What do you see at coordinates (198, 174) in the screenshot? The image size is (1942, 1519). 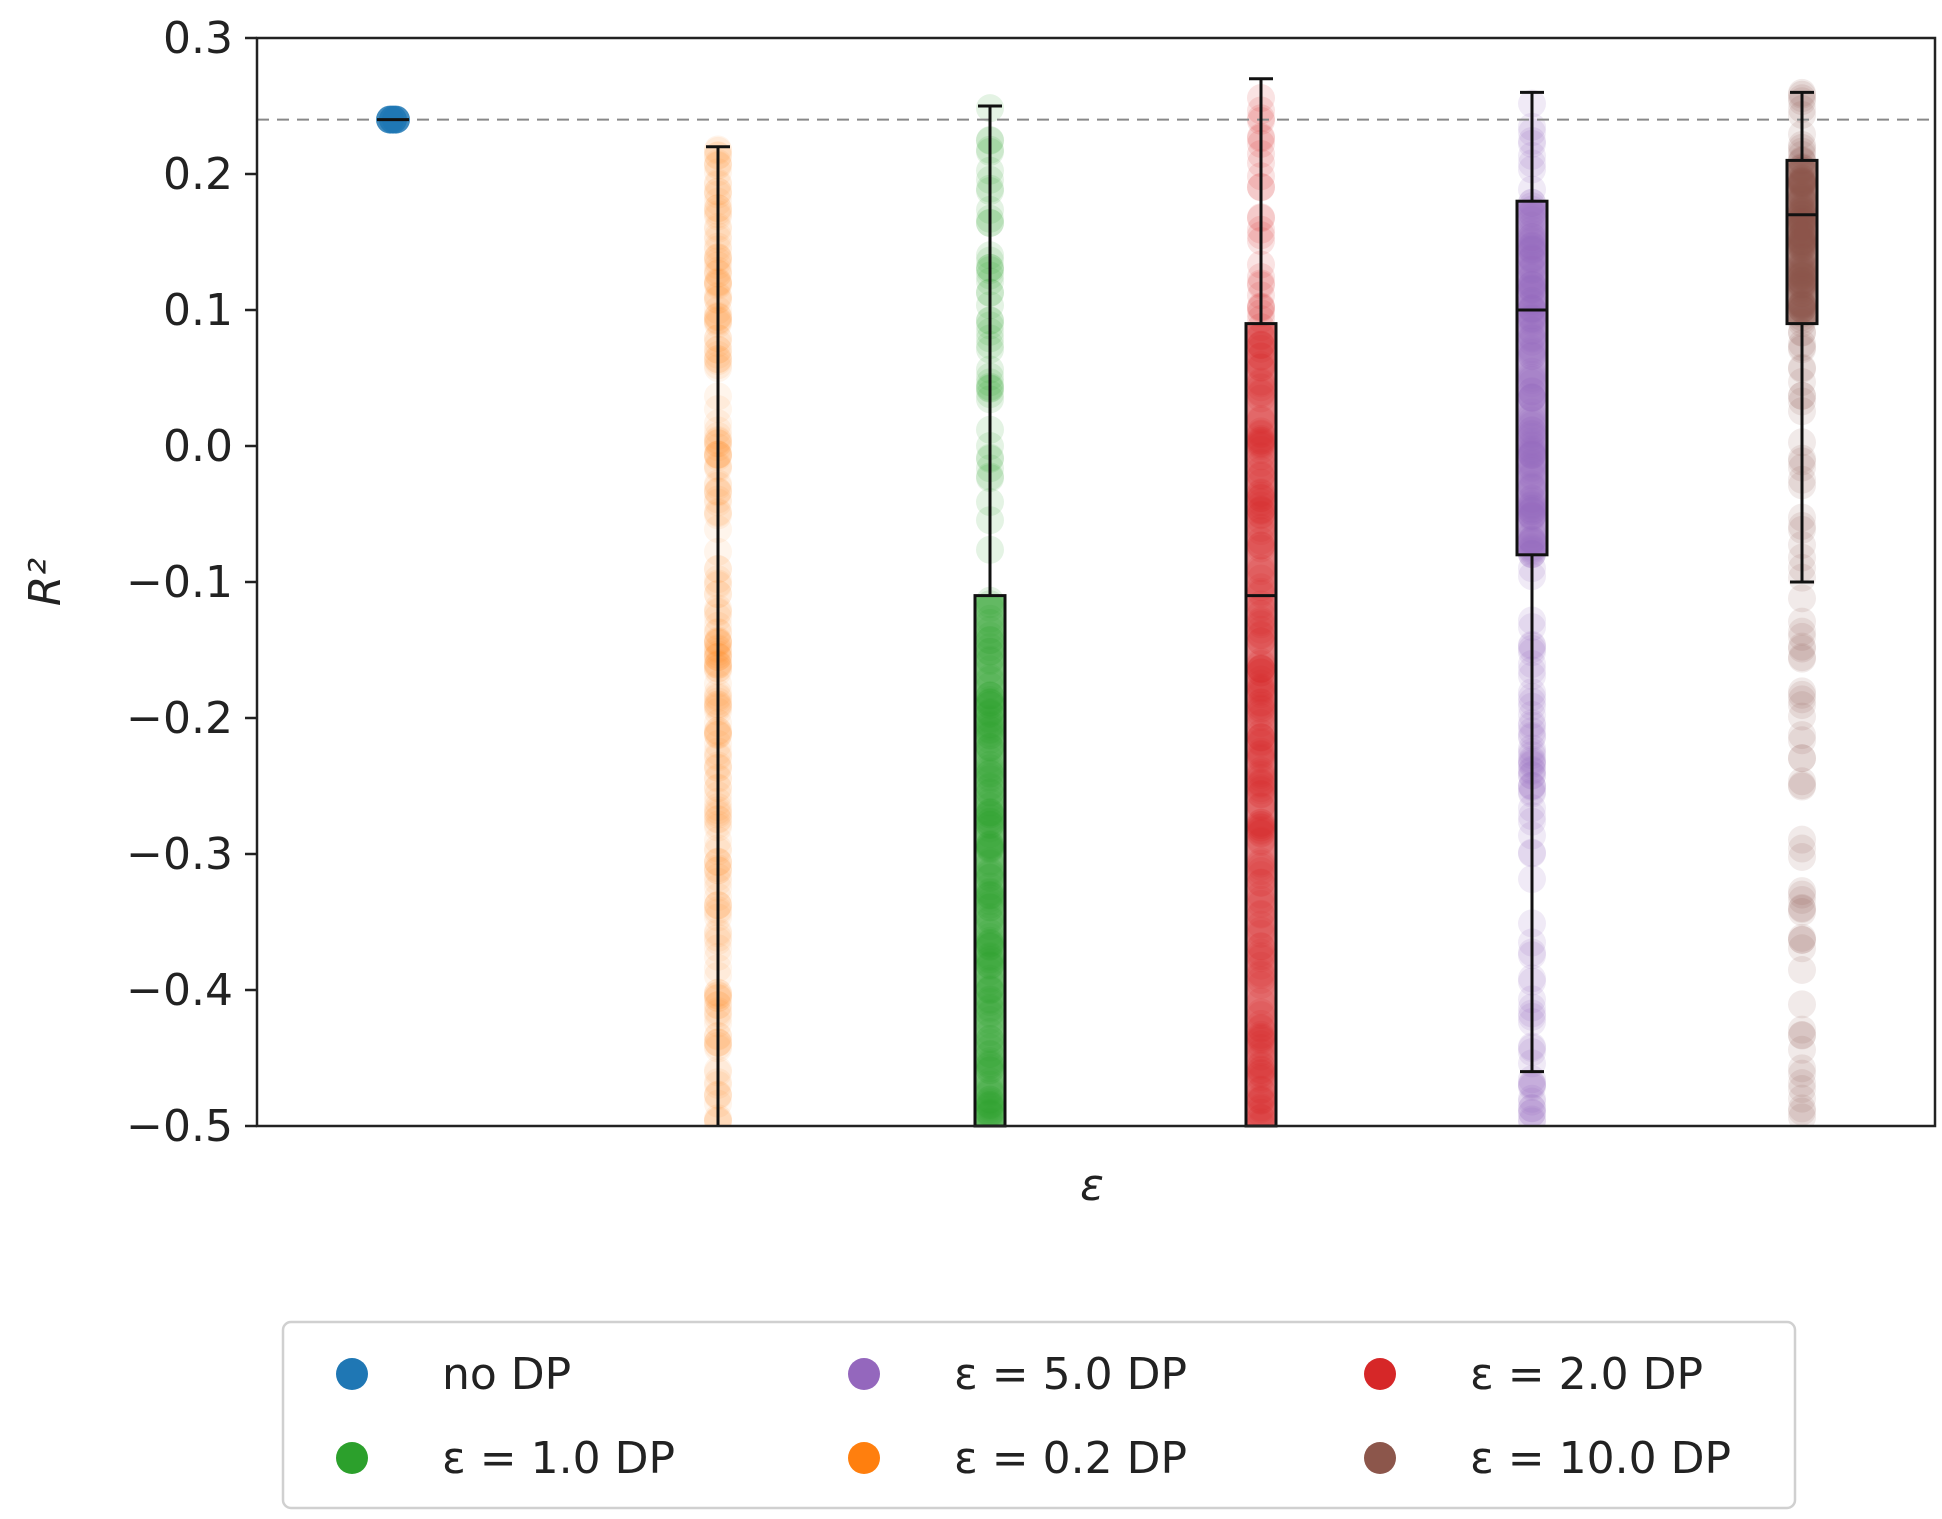 I see `y-tick-label: 0.2` at bounding box center [198, 174].